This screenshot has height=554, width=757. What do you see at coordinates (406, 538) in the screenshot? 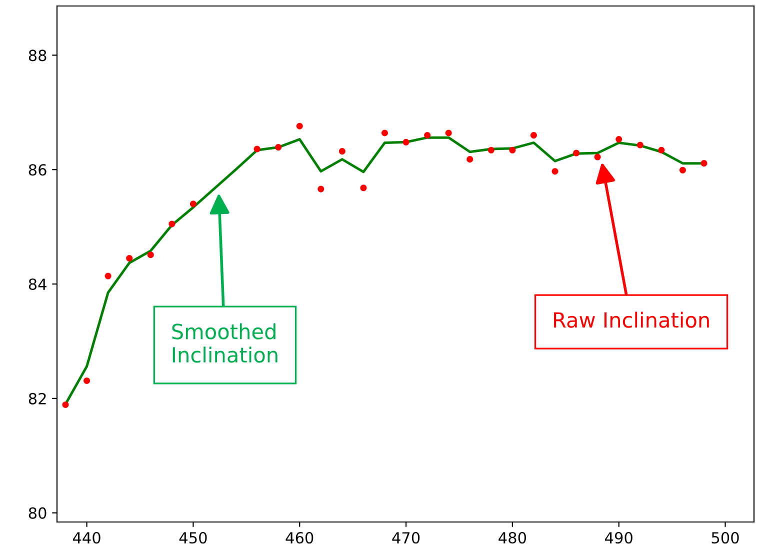
I see `x-tick-label: 470` at bounding box center [406, 538].